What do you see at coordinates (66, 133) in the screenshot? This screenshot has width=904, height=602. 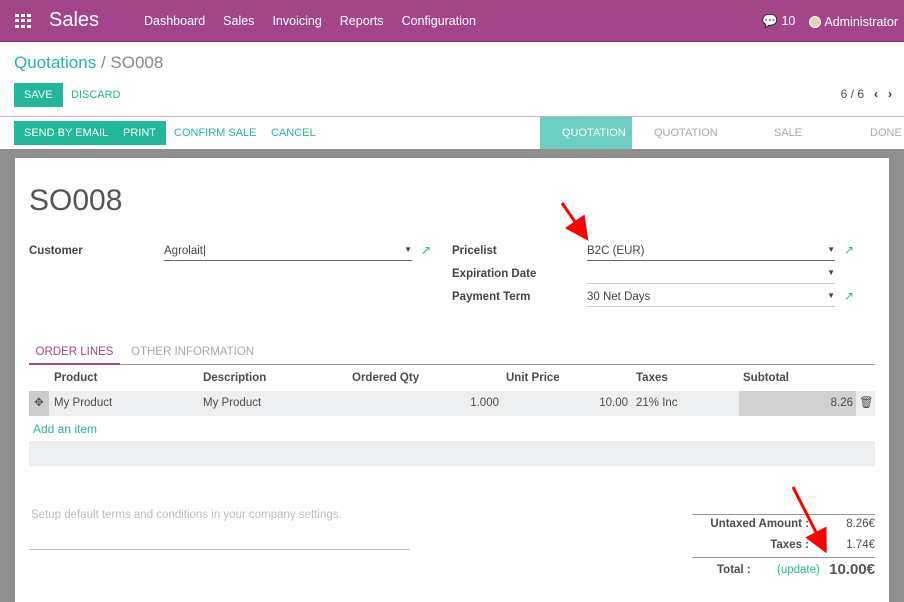 I see `send-by-email-button: SEND BY EMAIL` at bounding box center [66, 133].